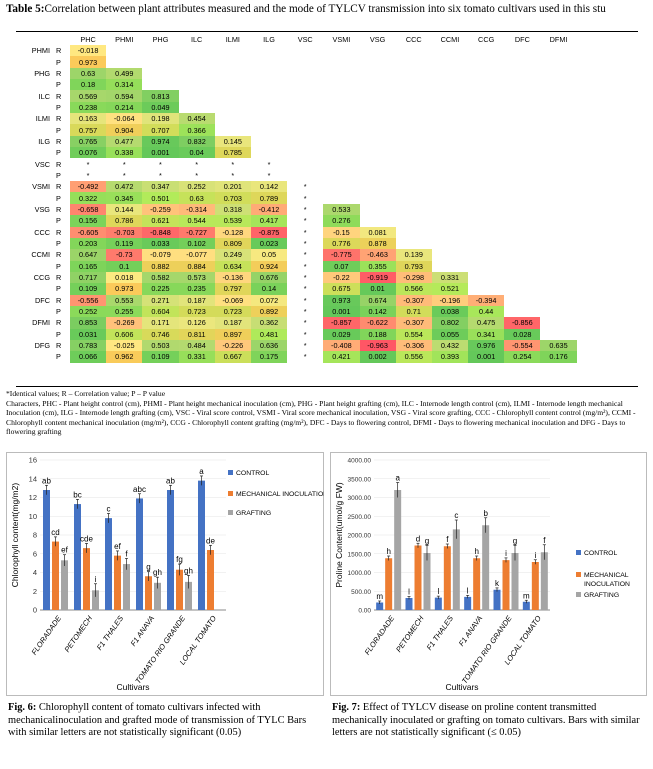 The height and width of the screenshot is (769, 653). What do you see at coordinates (196, 209) in the screenshot?
I see `table-cell: -0.314` at bounding box center [196, 209].